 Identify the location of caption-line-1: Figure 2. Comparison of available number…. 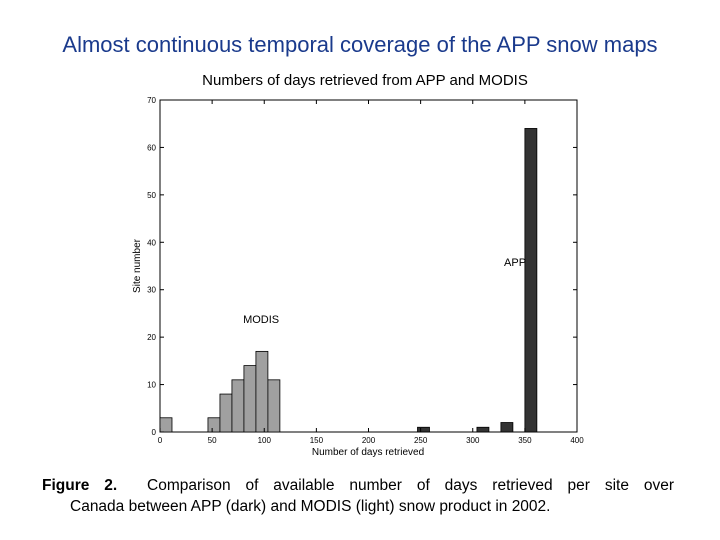
(358, 485).